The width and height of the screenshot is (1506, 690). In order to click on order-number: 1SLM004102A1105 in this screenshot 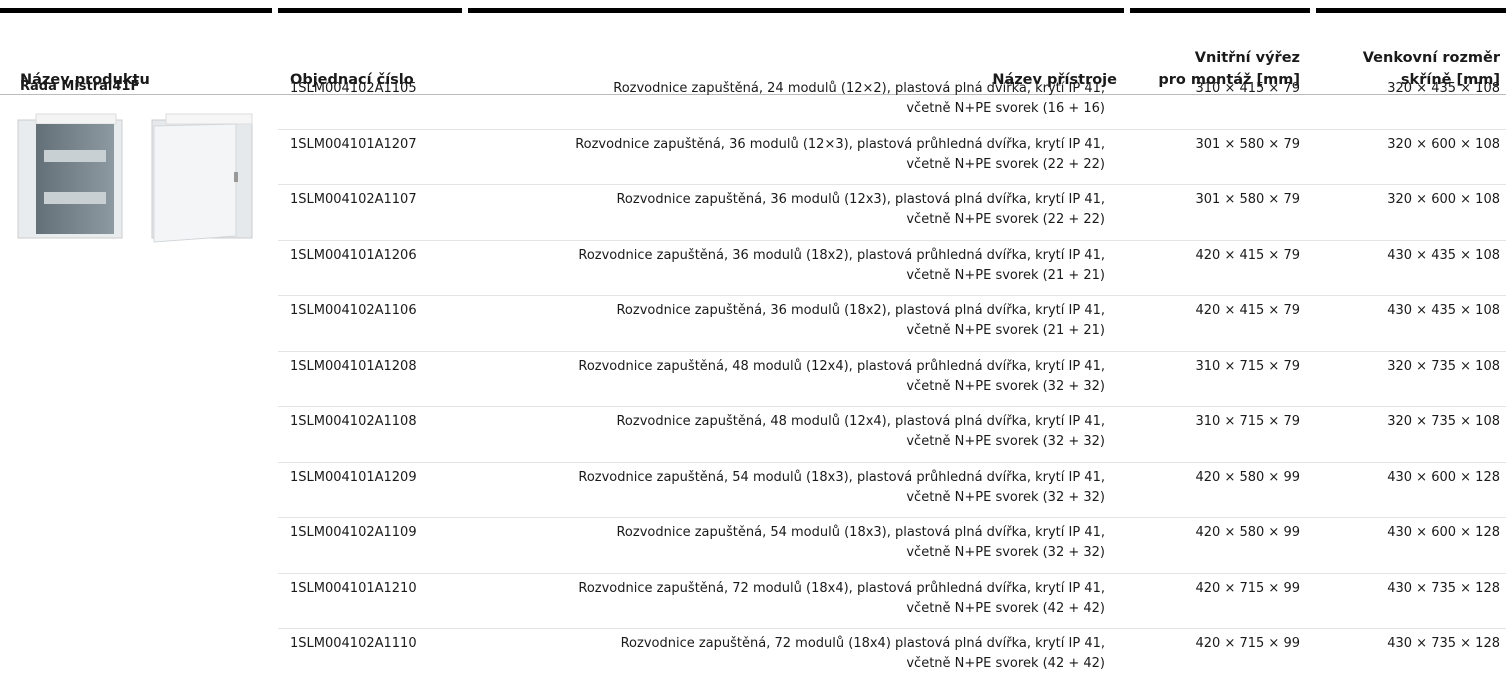, I will do `click(353, 88)`.